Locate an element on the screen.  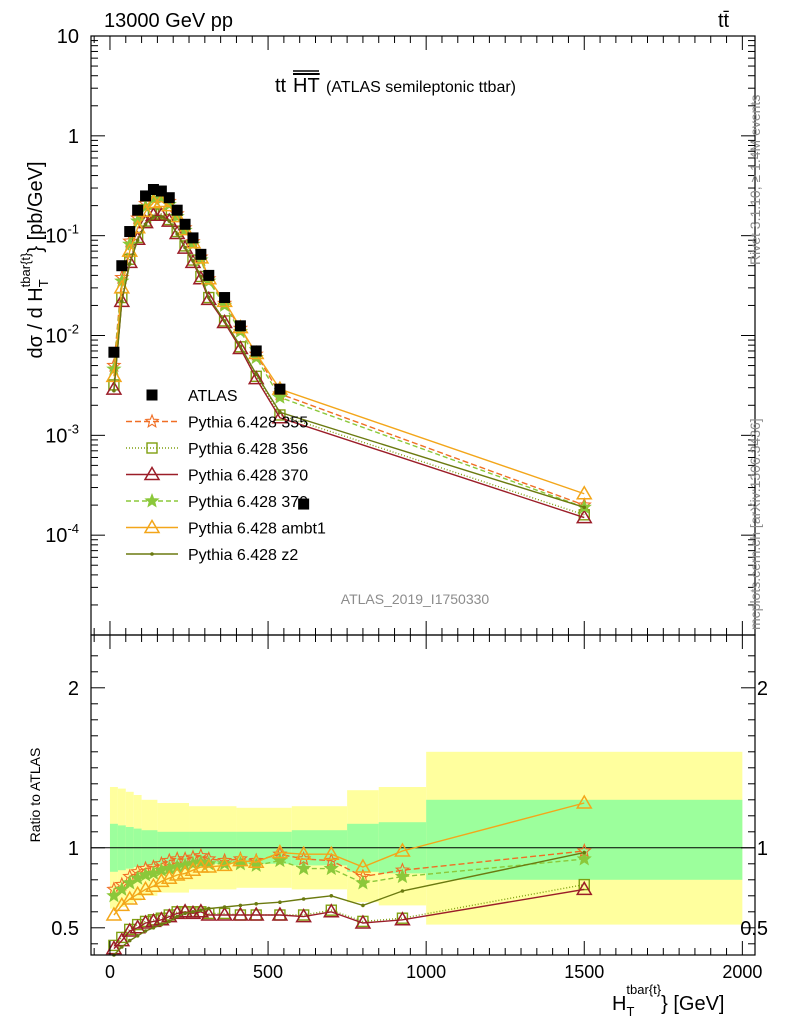
legend-label: Pythia 6.428 z2 is located at coordinates (243, 555).